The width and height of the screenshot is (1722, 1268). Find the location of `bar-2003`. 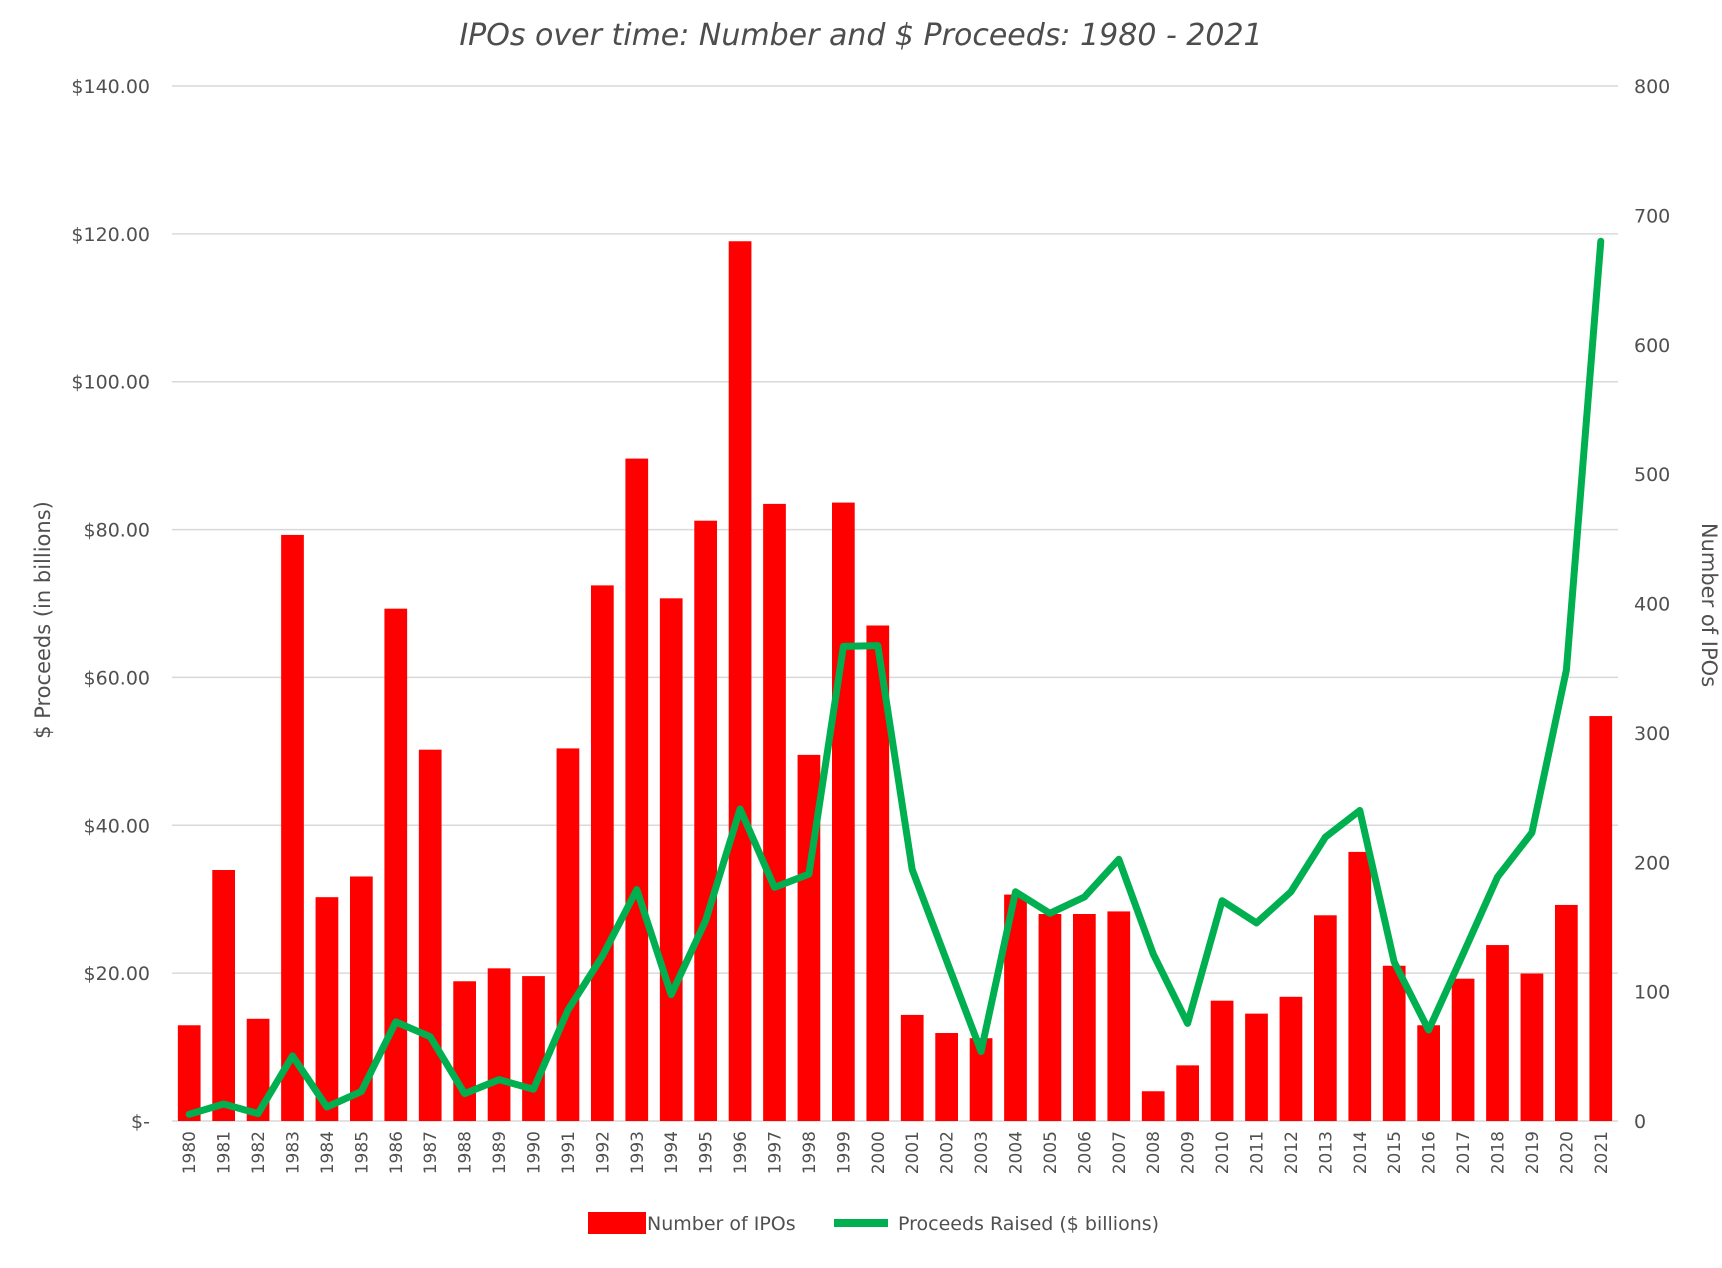

bar-2003 is located at coordinates (981, 1079).